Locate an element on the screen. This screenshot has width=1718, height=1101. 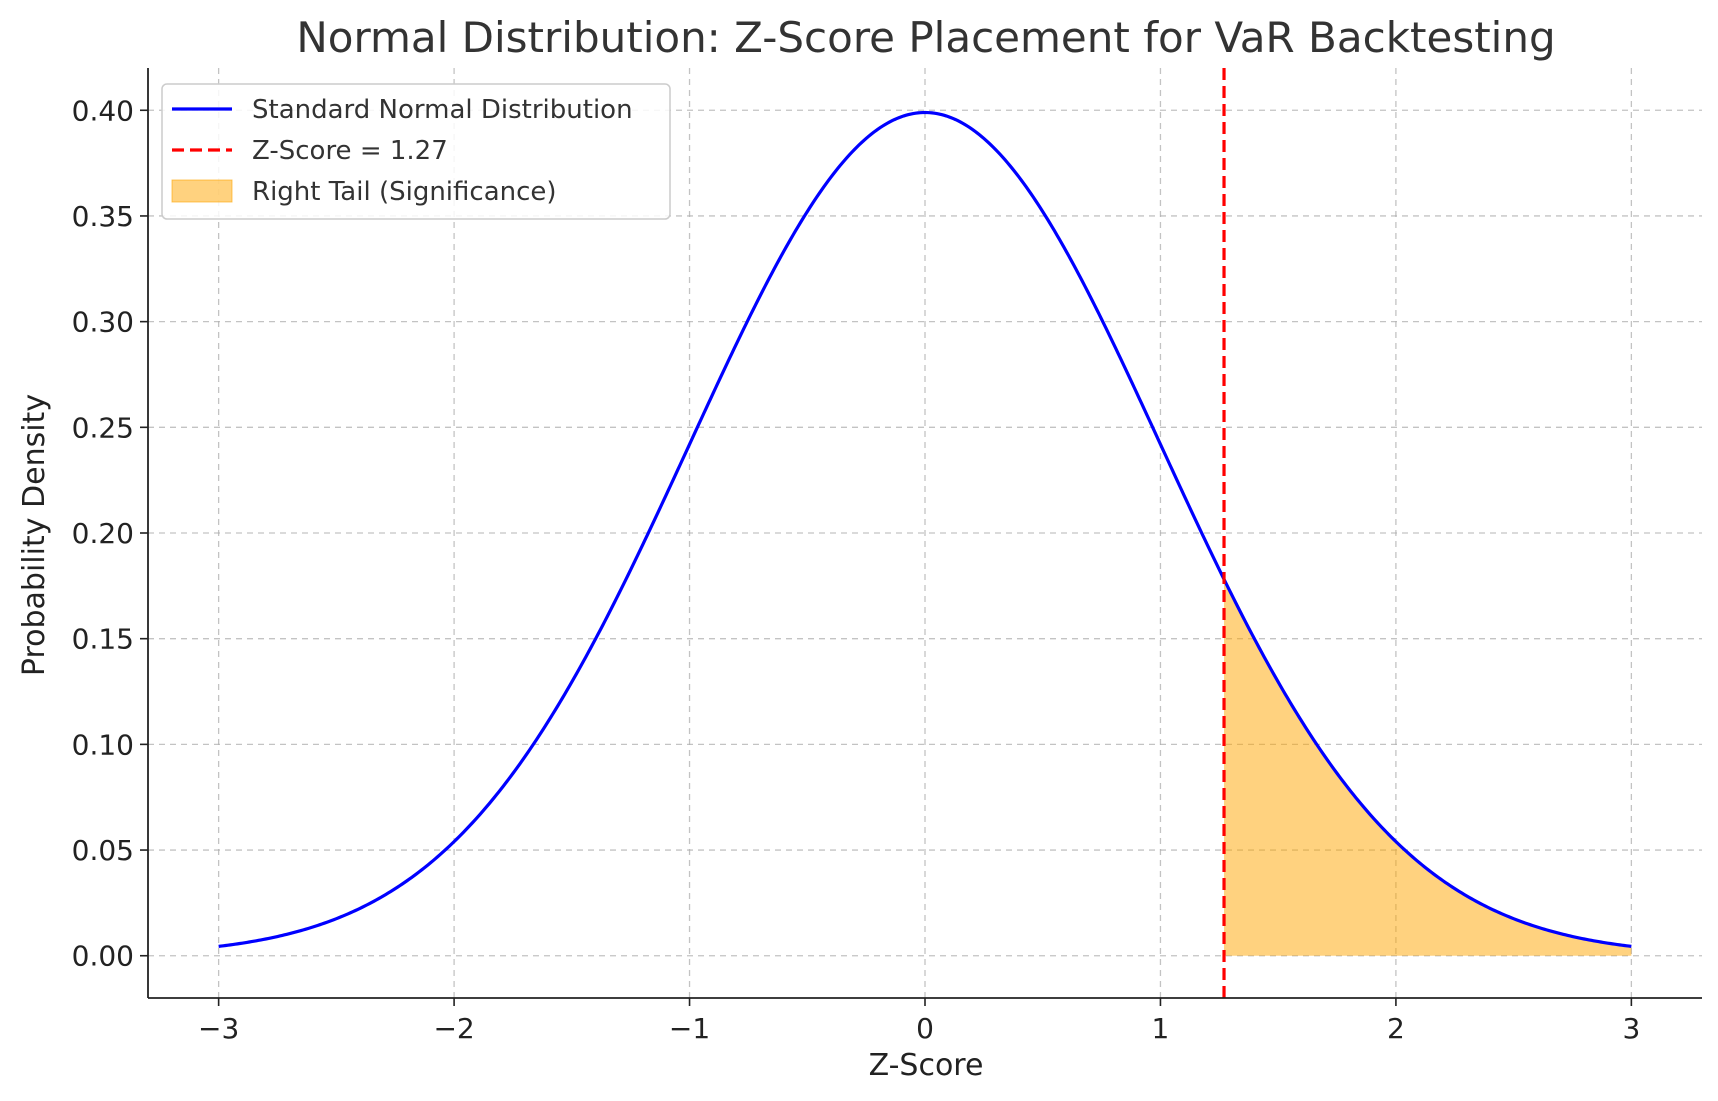
y-tick-label: 0.20 is located at coordinates (103, 533).